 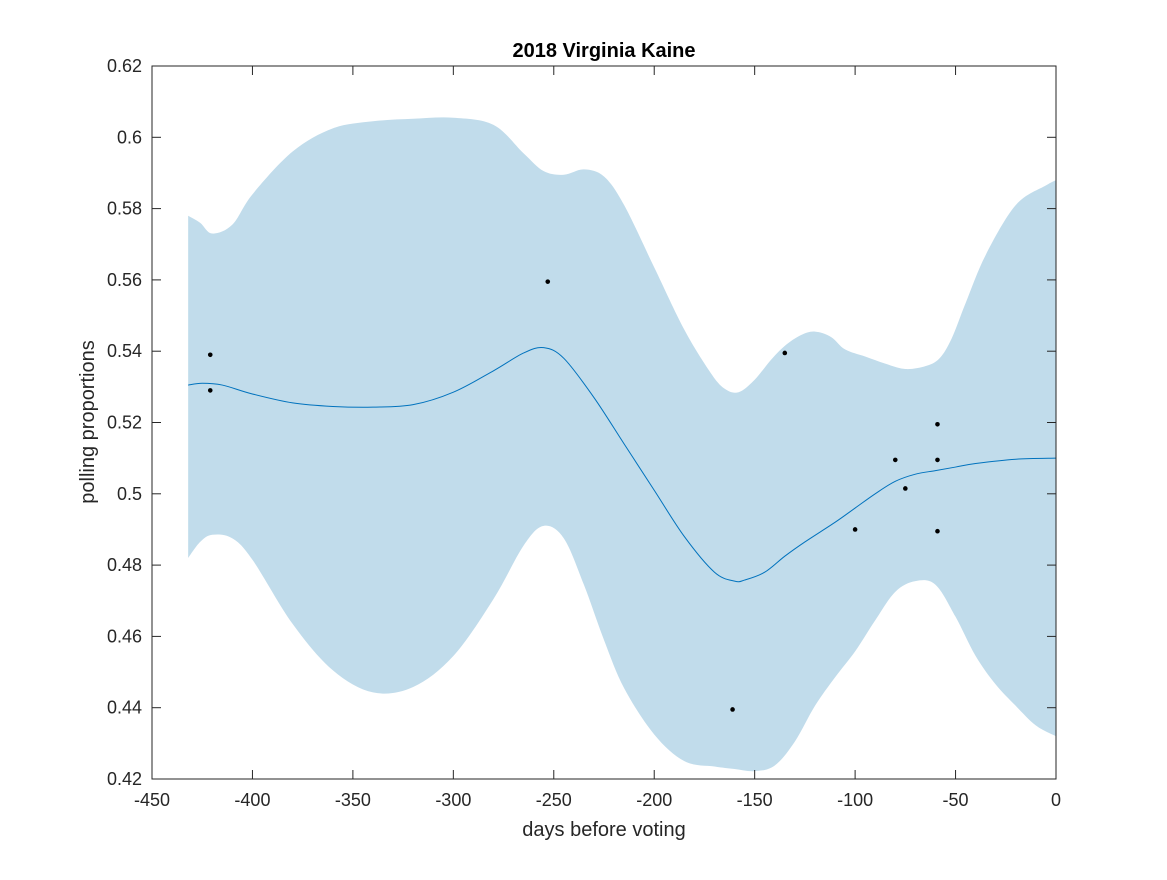 What do you see at coordinates (654, 800) in the screenshot?
I see `x-tick-label: -200` at bounding box center [654, 800].